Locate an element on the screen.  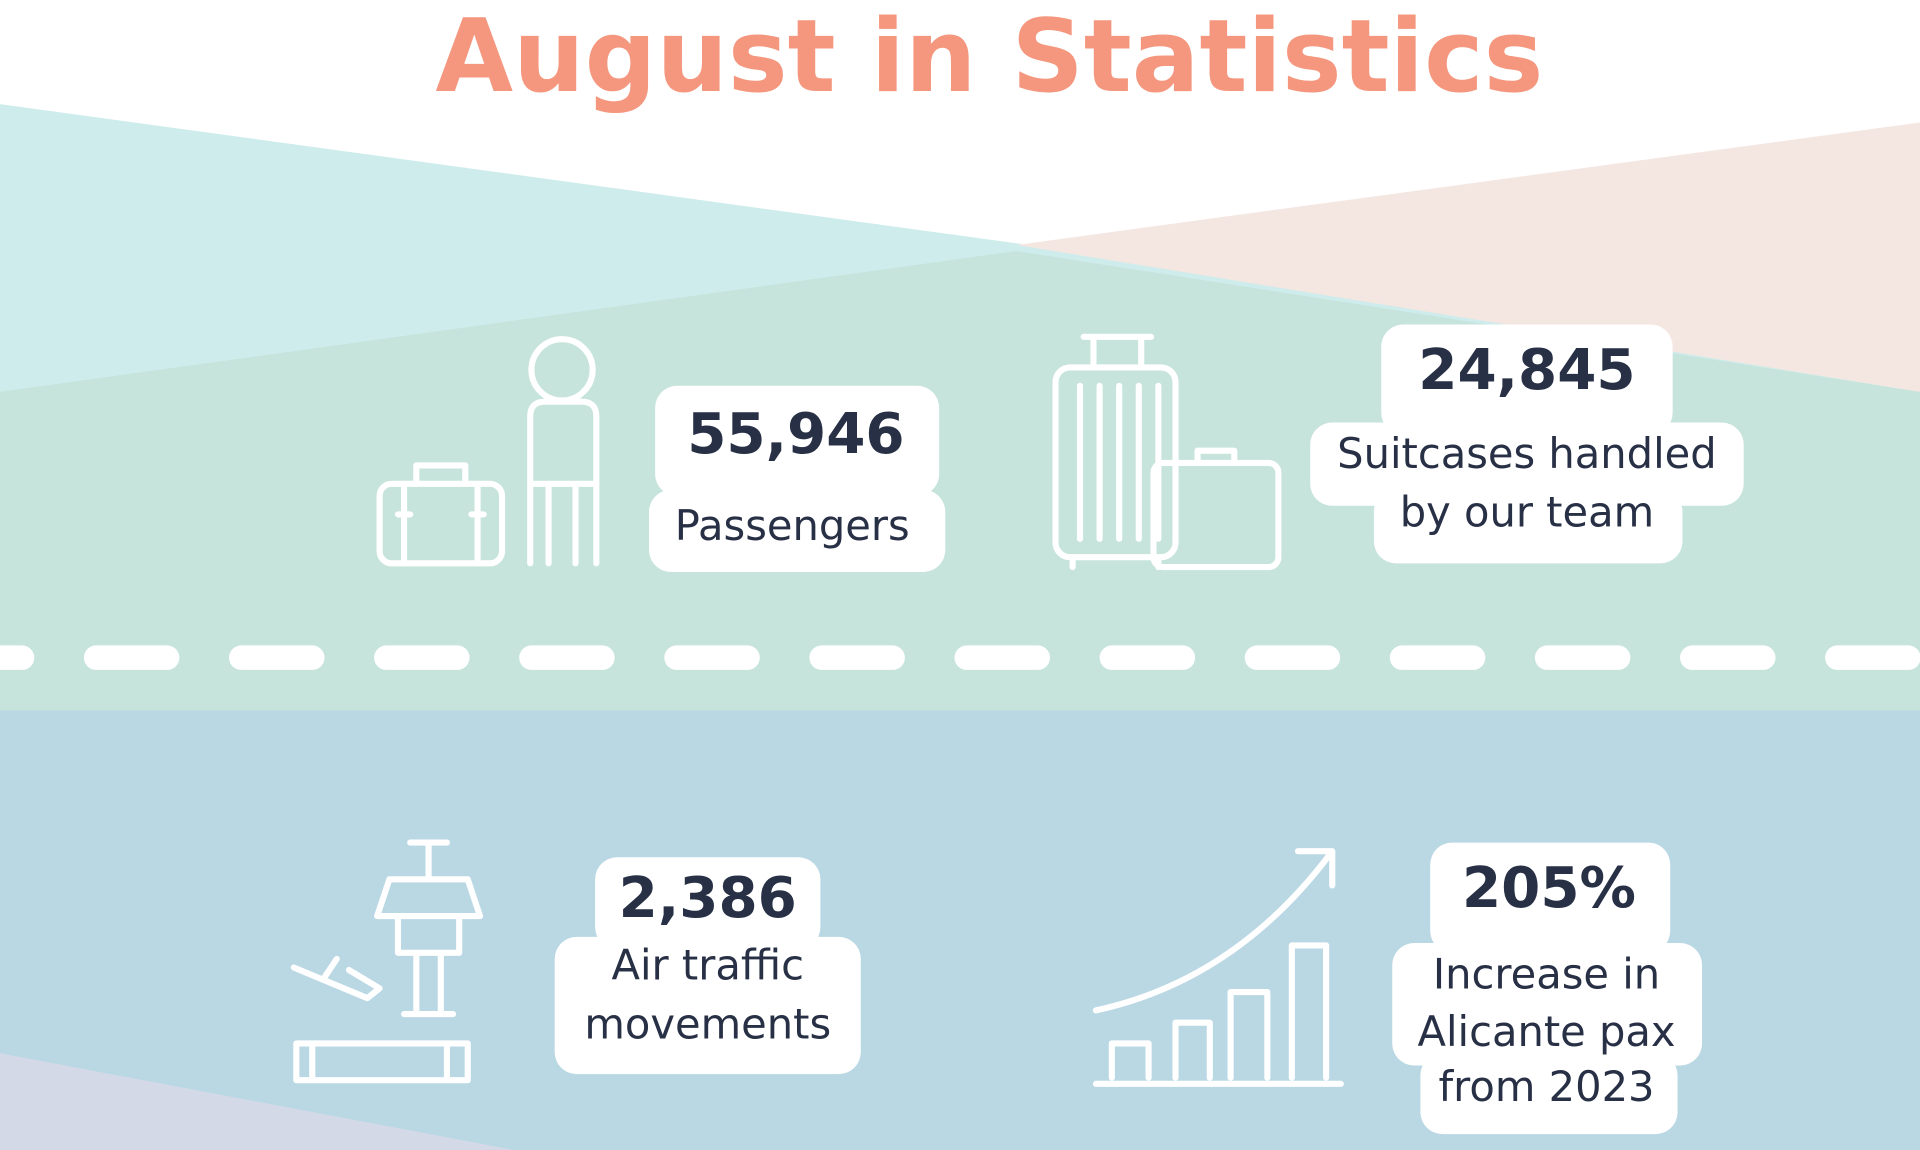
runway-dashes is located at coordinates (960, 657).